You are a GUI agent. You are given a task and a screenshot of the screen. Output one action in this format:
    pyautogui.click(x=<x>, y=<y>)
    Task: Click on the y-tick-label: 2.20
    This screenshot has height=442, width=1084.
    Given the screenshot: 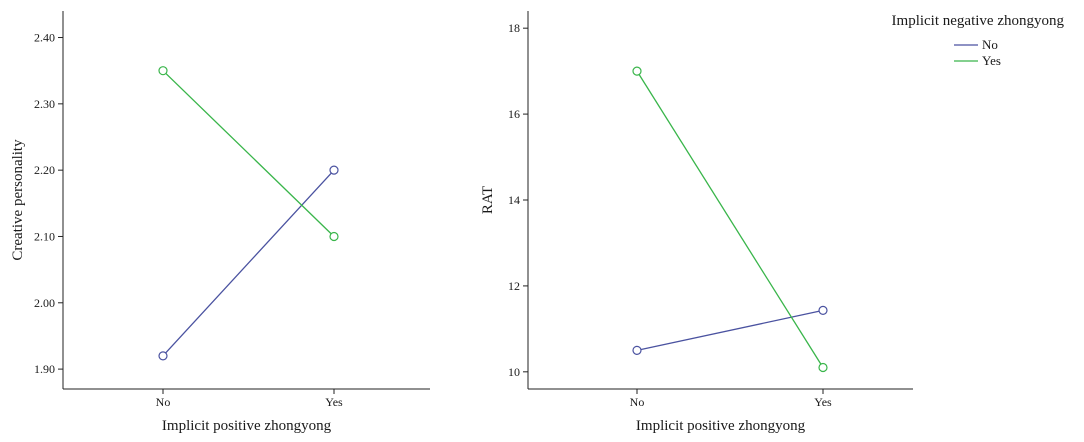 What is the action you would take?
    pyautogui.click(x=44, y=170)
    